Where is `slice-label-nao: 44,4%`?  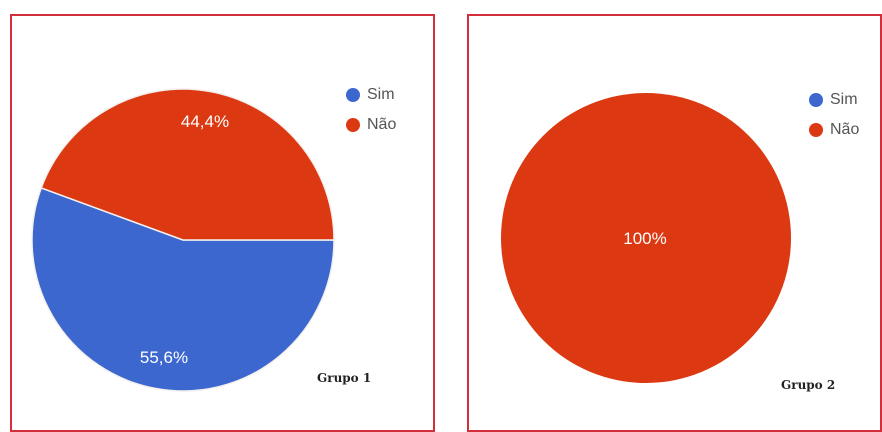 slice-label-nao: 44,4% is located at coordinates (205, 121).